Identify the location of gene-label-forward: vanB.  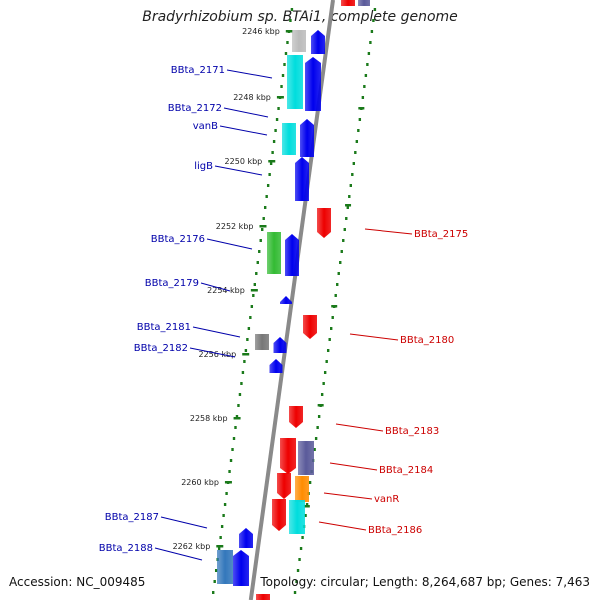
(205, 126).